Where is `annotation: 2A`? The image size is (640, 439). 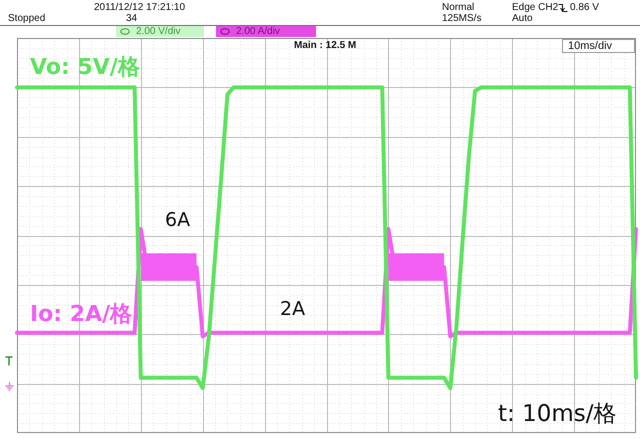 annotation: 2A is located at coordinates (293, 309).